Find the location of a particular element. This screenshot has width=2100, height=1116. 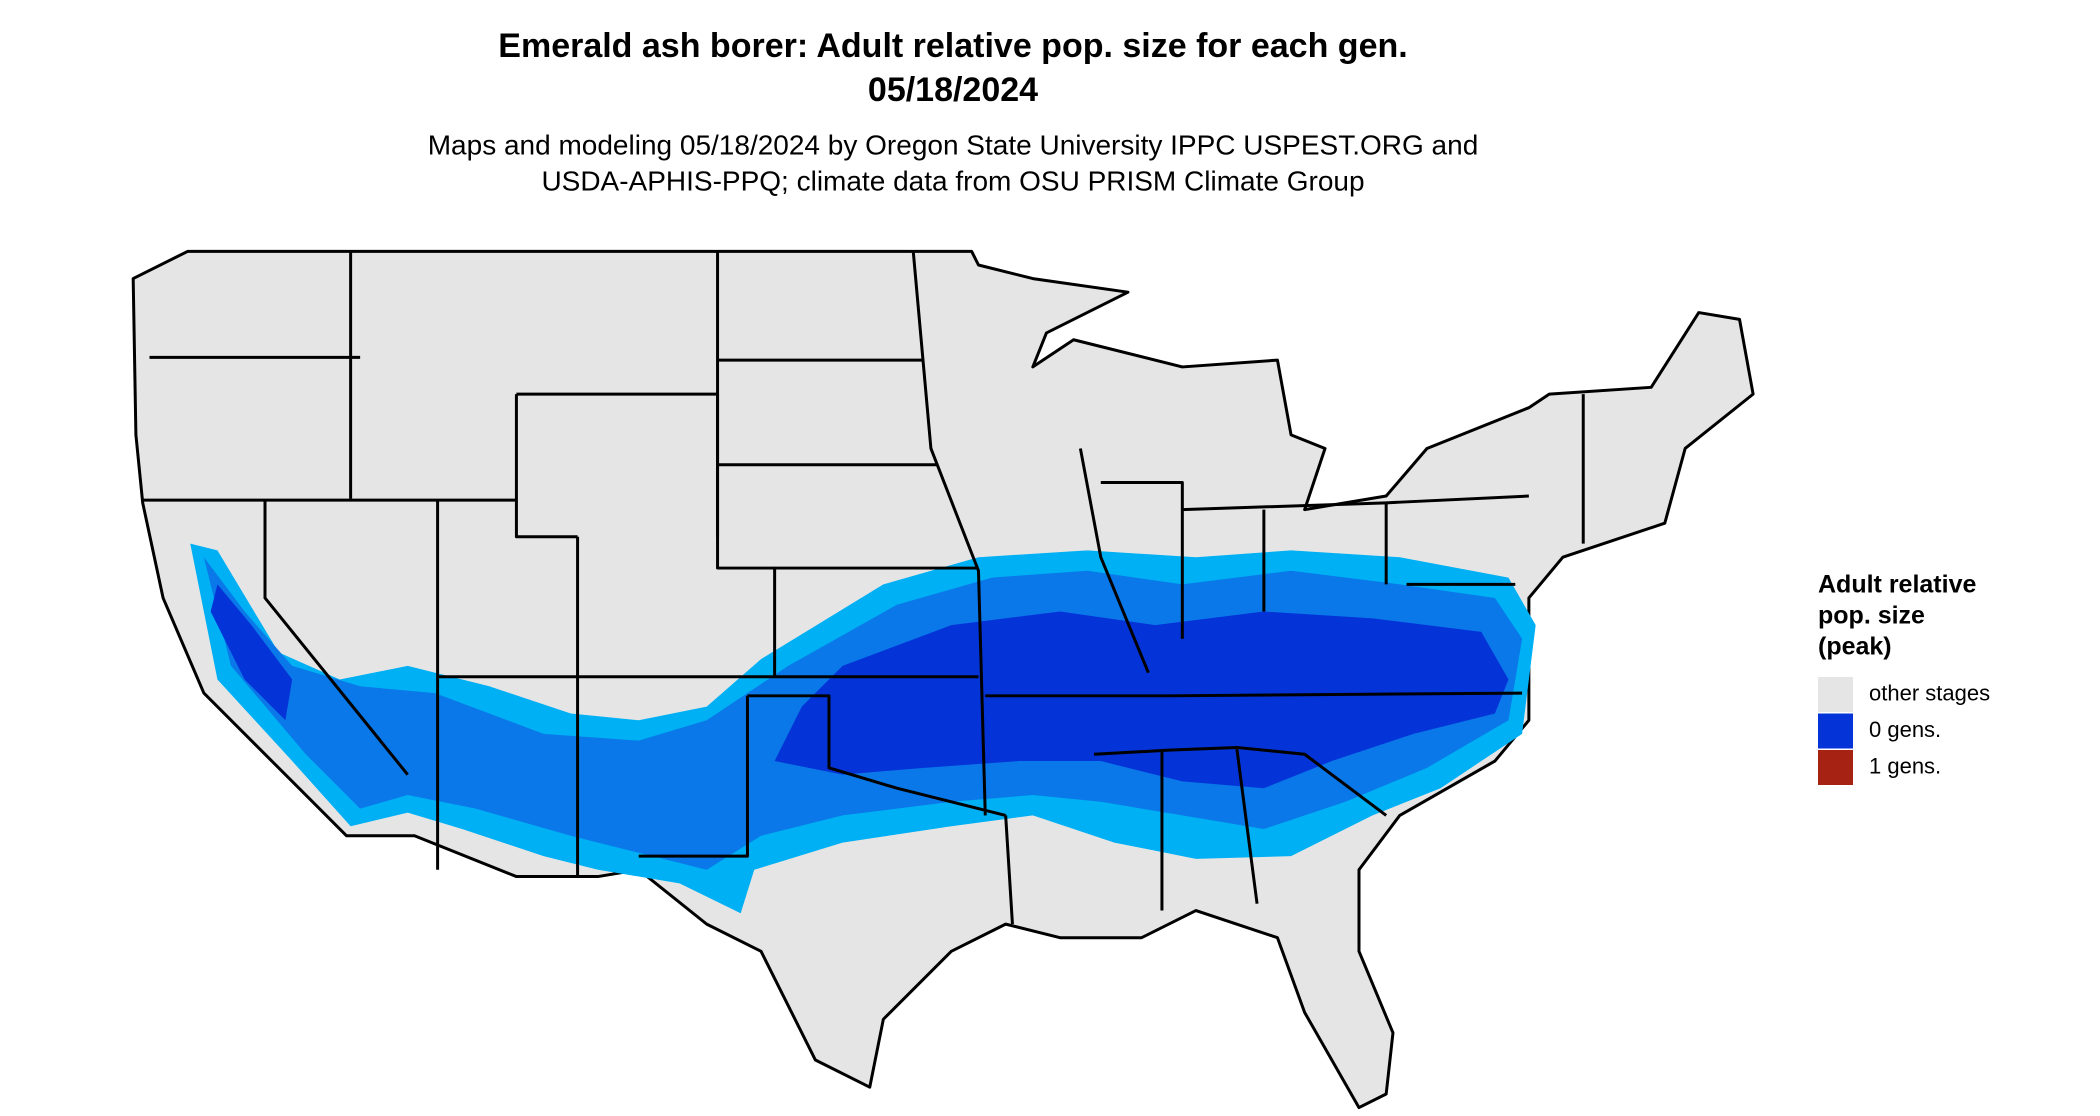

legend-title: pop. size is located at coordinates (1871, 616).